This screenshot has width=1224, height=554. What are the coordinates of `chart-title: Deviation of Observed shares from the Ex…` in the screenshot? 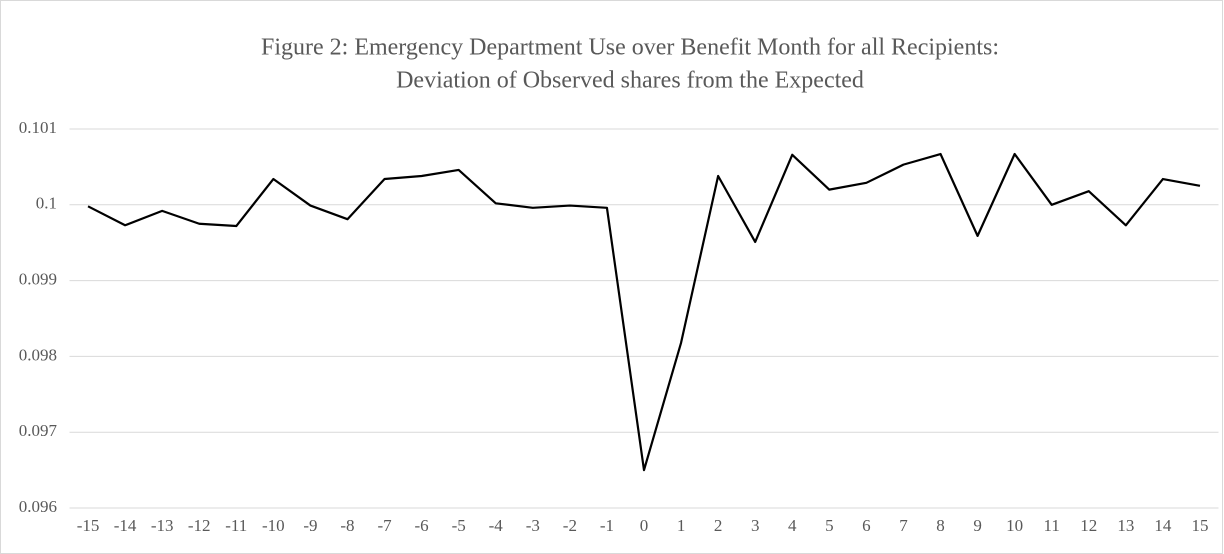 It's located at (630, 81).